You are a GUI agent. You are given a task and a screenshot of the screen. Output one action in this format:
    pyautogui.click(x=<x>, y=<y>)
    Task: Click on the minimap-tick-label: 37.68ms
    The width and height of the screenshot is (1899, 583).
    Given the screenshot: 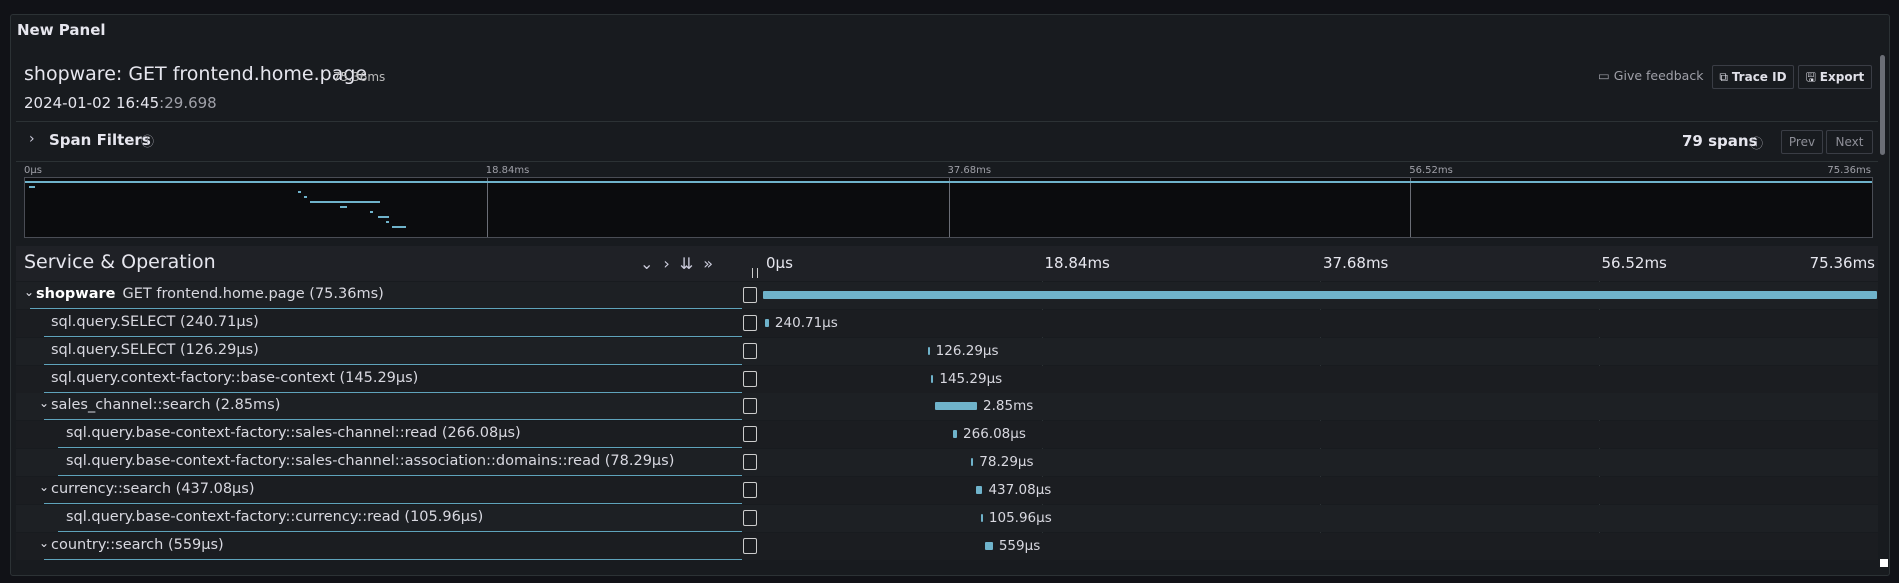 What is the action you would take?
    pyautogui.click(x=969, y=170)
    